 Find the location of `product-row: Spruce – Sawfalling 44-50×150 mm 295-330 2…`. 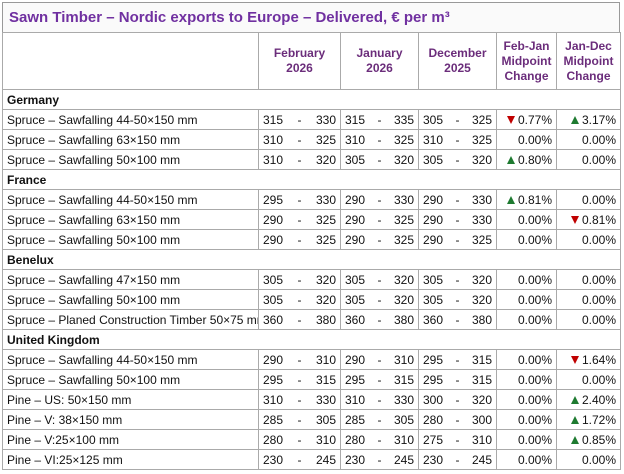

product-row: Spruce – Sawfalling 44-50×150 mm 295-330 2… is located at coordinates (311, 199).